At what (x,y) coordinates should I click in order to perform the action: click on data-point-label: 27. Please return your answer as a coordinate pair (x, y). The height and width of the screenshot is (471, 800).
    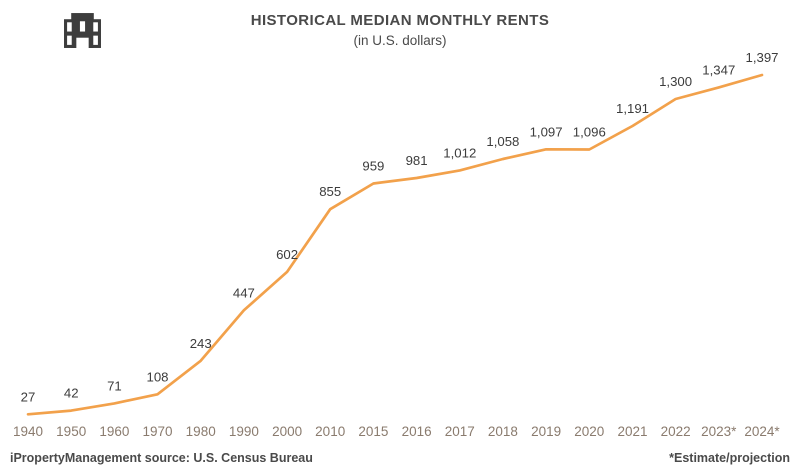
    Looking at the image, I should click on (28, 396).